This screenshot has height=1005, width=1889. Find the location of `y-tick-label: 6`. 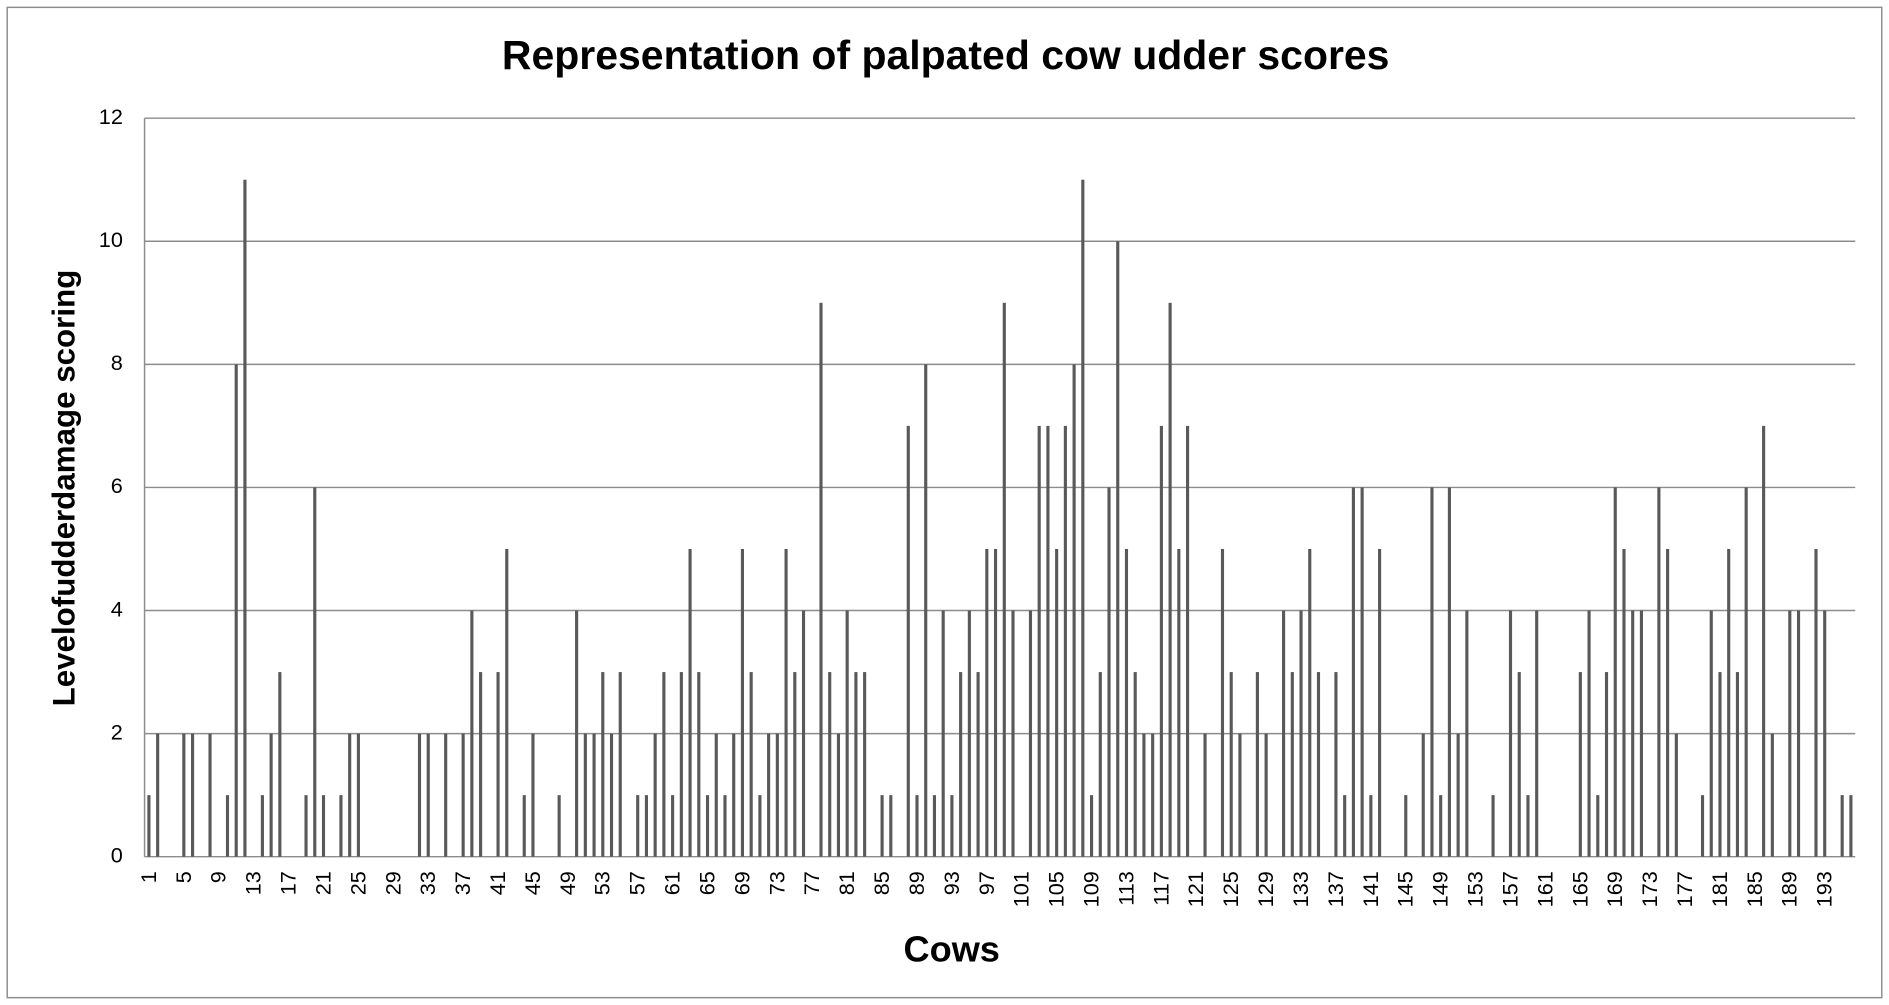

y-tick-label: 6 is located at coordinates (117, 485).